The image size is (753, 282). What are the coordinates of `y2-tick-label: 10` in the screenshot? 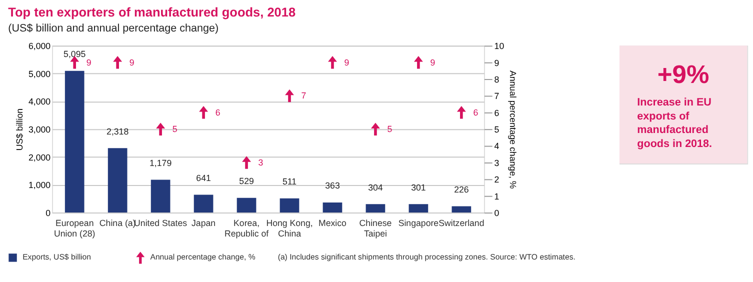 It's located at (499, 46).